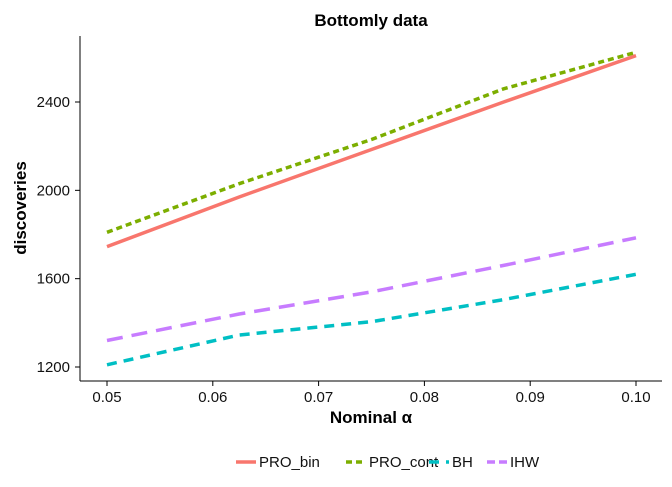 Image resolution: width=672 pixels, height=487 pixels. What do you see at coordinates (318, 397) in the screenshot?
I see `x-tick-label: 0.07` at bounding box center [318, 397].